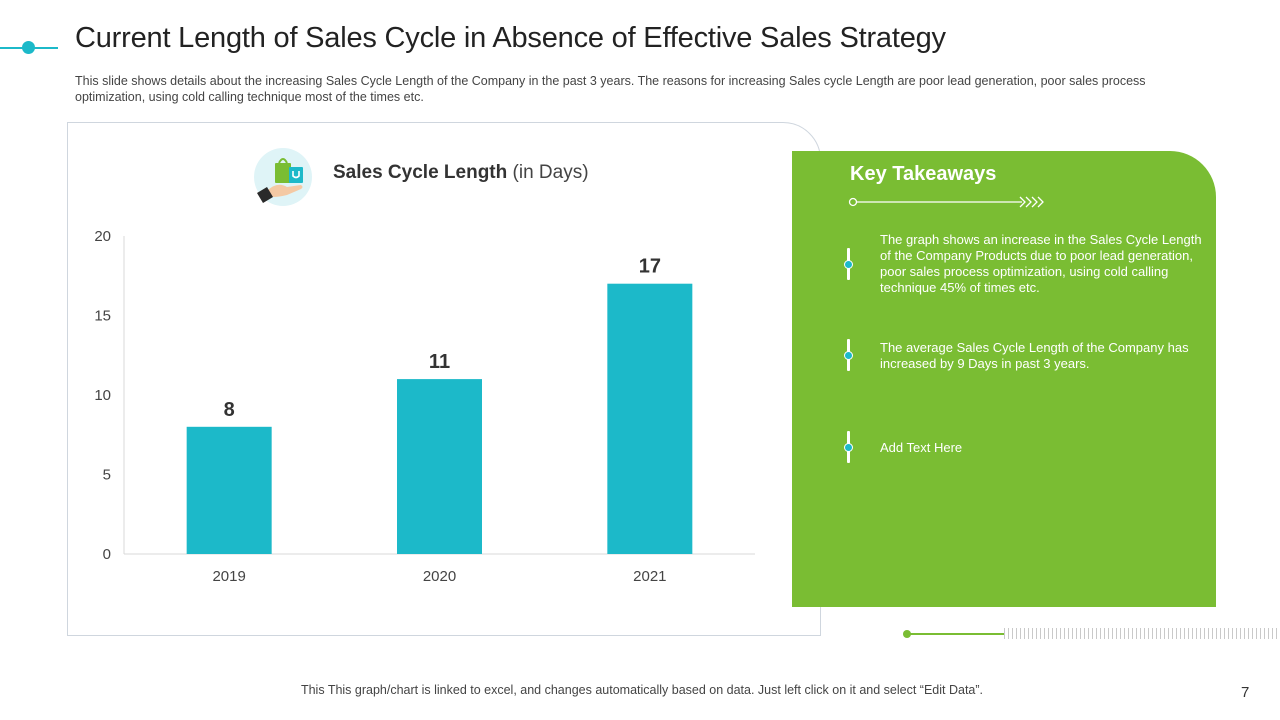 Image resolution: width=1280 pixels, height=720 pixels. I want to click on y-tick-label: 5, so click(107, 475).